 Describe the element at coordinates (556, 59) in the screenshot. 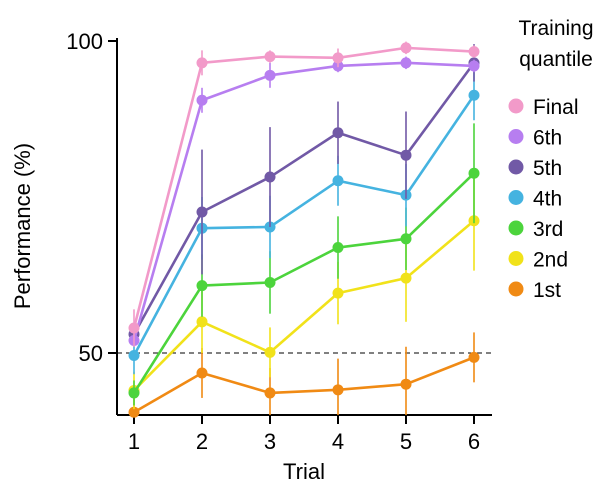

I see `legend-title-line-2: quantile` at that location.